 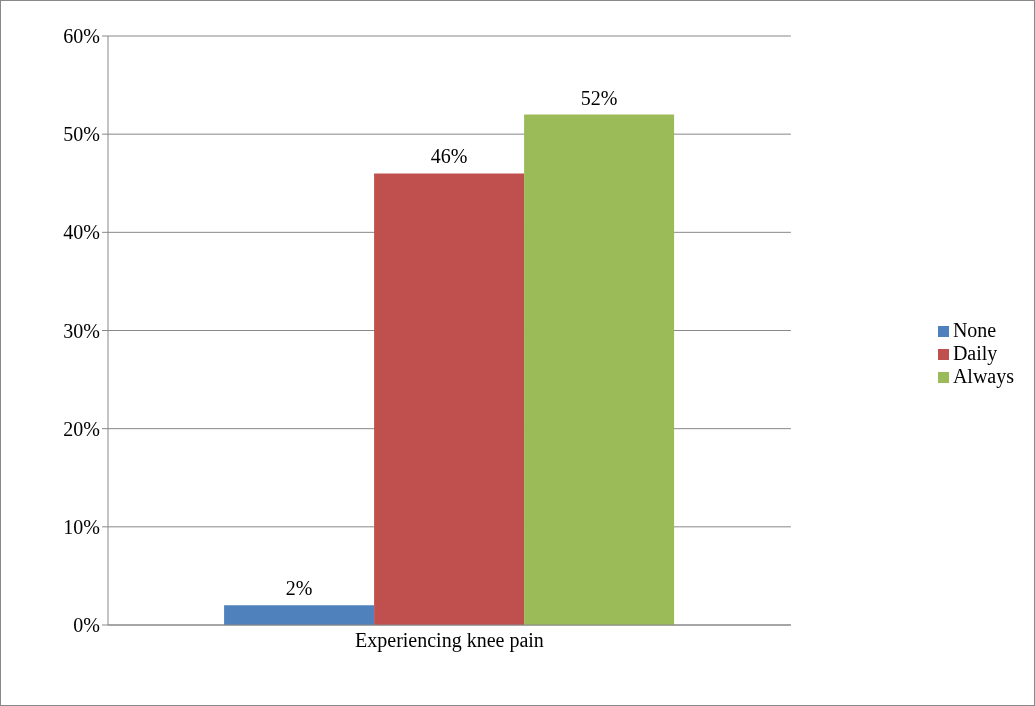 What do you see at coordinates (299, 588) in the screenshot?
I see `data-label: 2%` at bounding box center [299, 588].